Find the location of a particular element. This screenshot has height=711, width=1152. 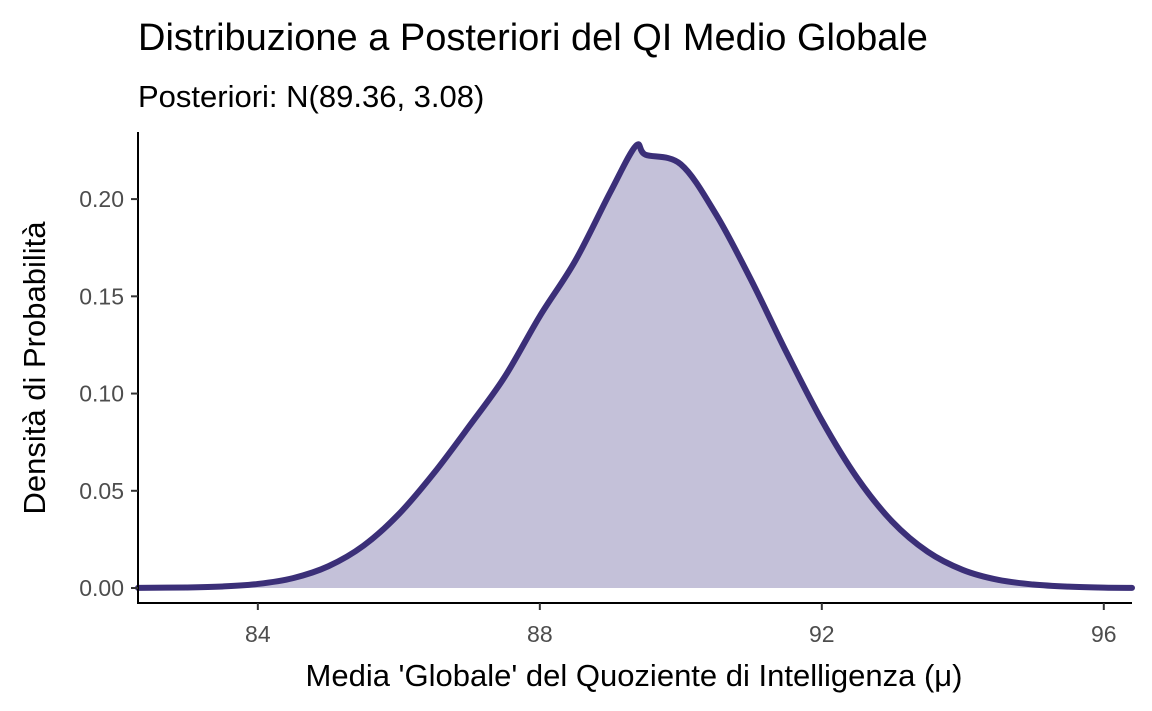

y-tick-label: 0.05 is located at coordinates (101, 491).